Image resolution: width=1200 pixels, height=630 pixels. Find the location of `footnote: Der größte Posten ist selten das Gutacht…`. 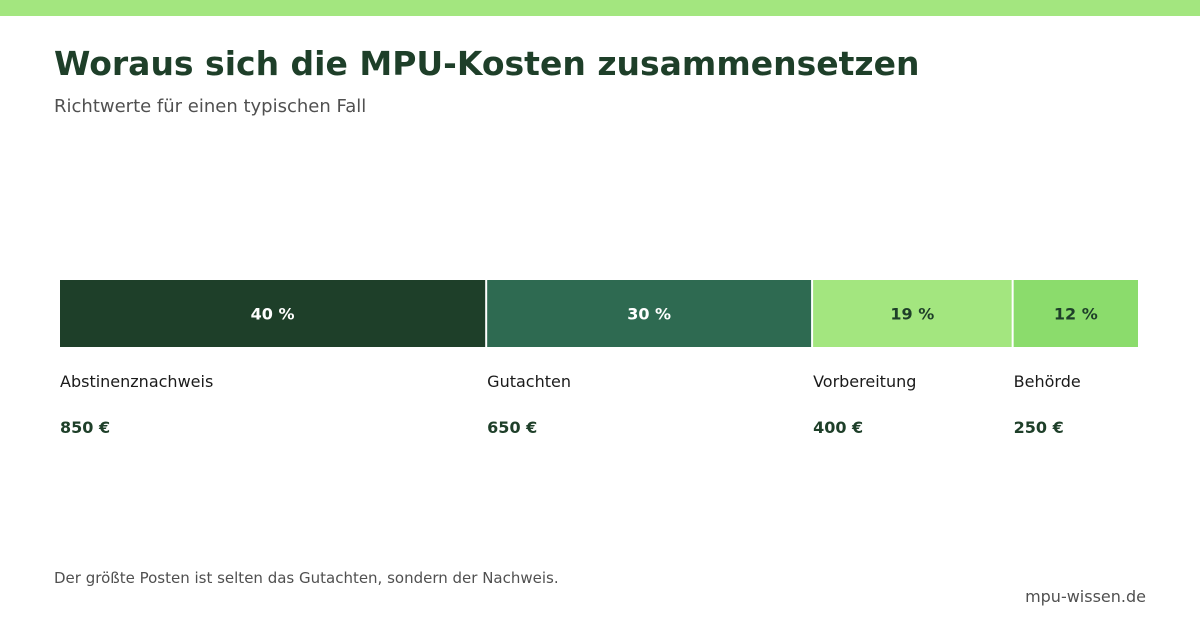

footnote: Der größte Posten ist selten das Gutacht… is located at coordinates (306, 578).